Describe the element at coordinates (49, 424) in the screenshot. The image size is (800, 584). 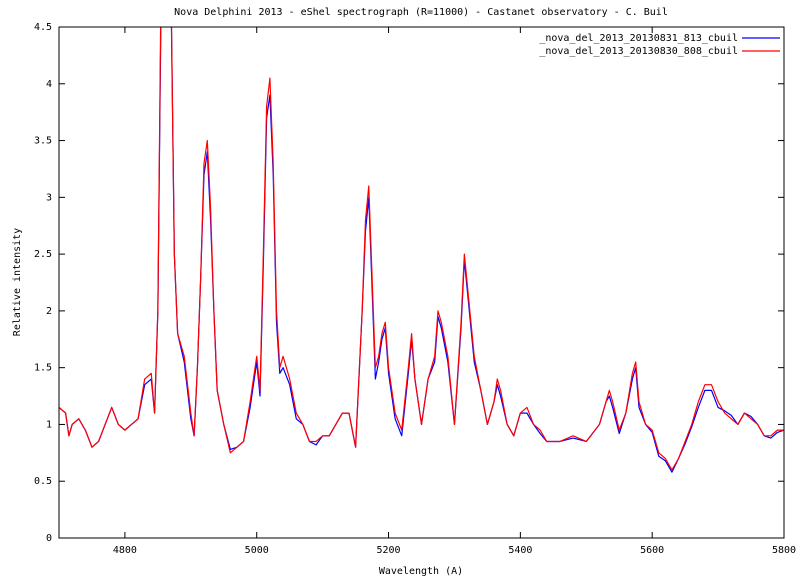
I see `y-tick-label: 1` at that location.